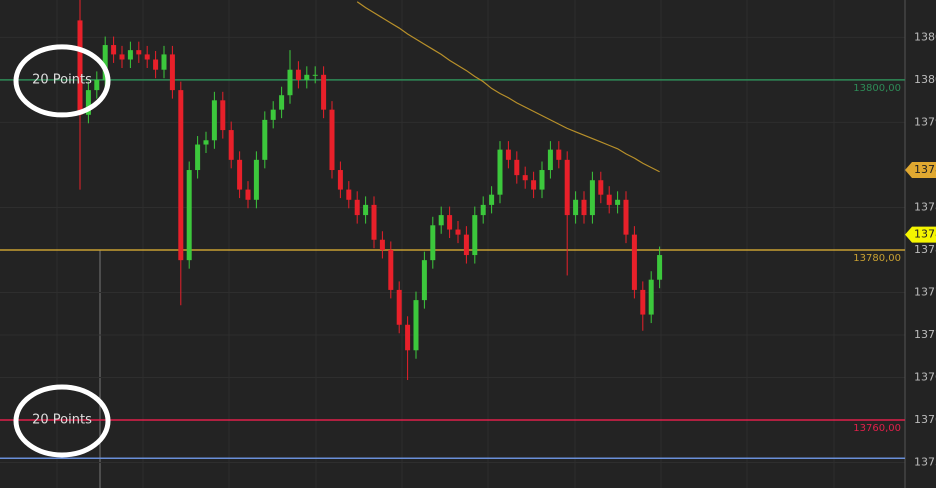 Image resolution: width=936 pixels, height=488 pixels. What do you see at coordinates (925, 461) in the screenshot?
I see `y-tick-label: 1375` at bounding box center [925, 461].